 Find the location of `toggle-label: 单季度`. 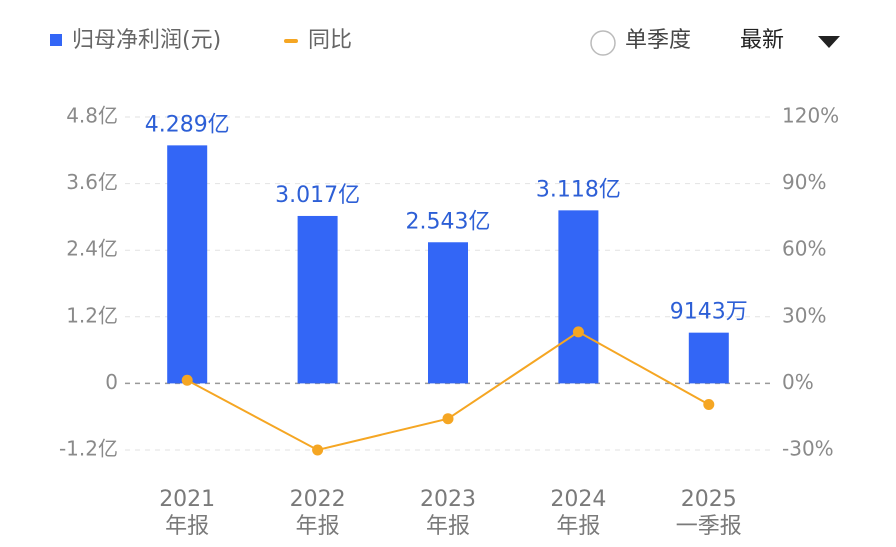

toggle-label: 单季度 is located at coordinates (658, 40).